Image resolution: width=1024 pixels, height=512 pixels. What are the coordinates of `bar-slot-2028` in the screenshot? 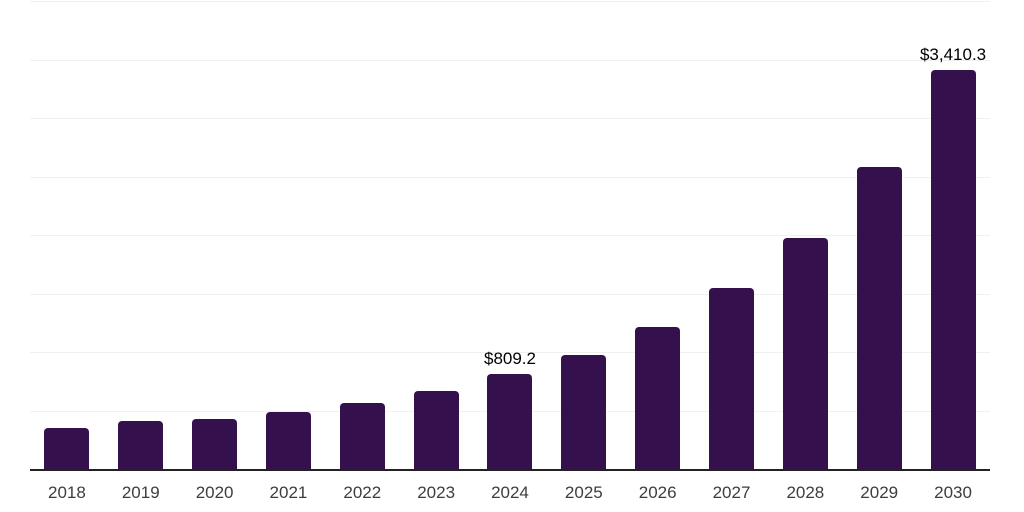 It's located at (805, 235).